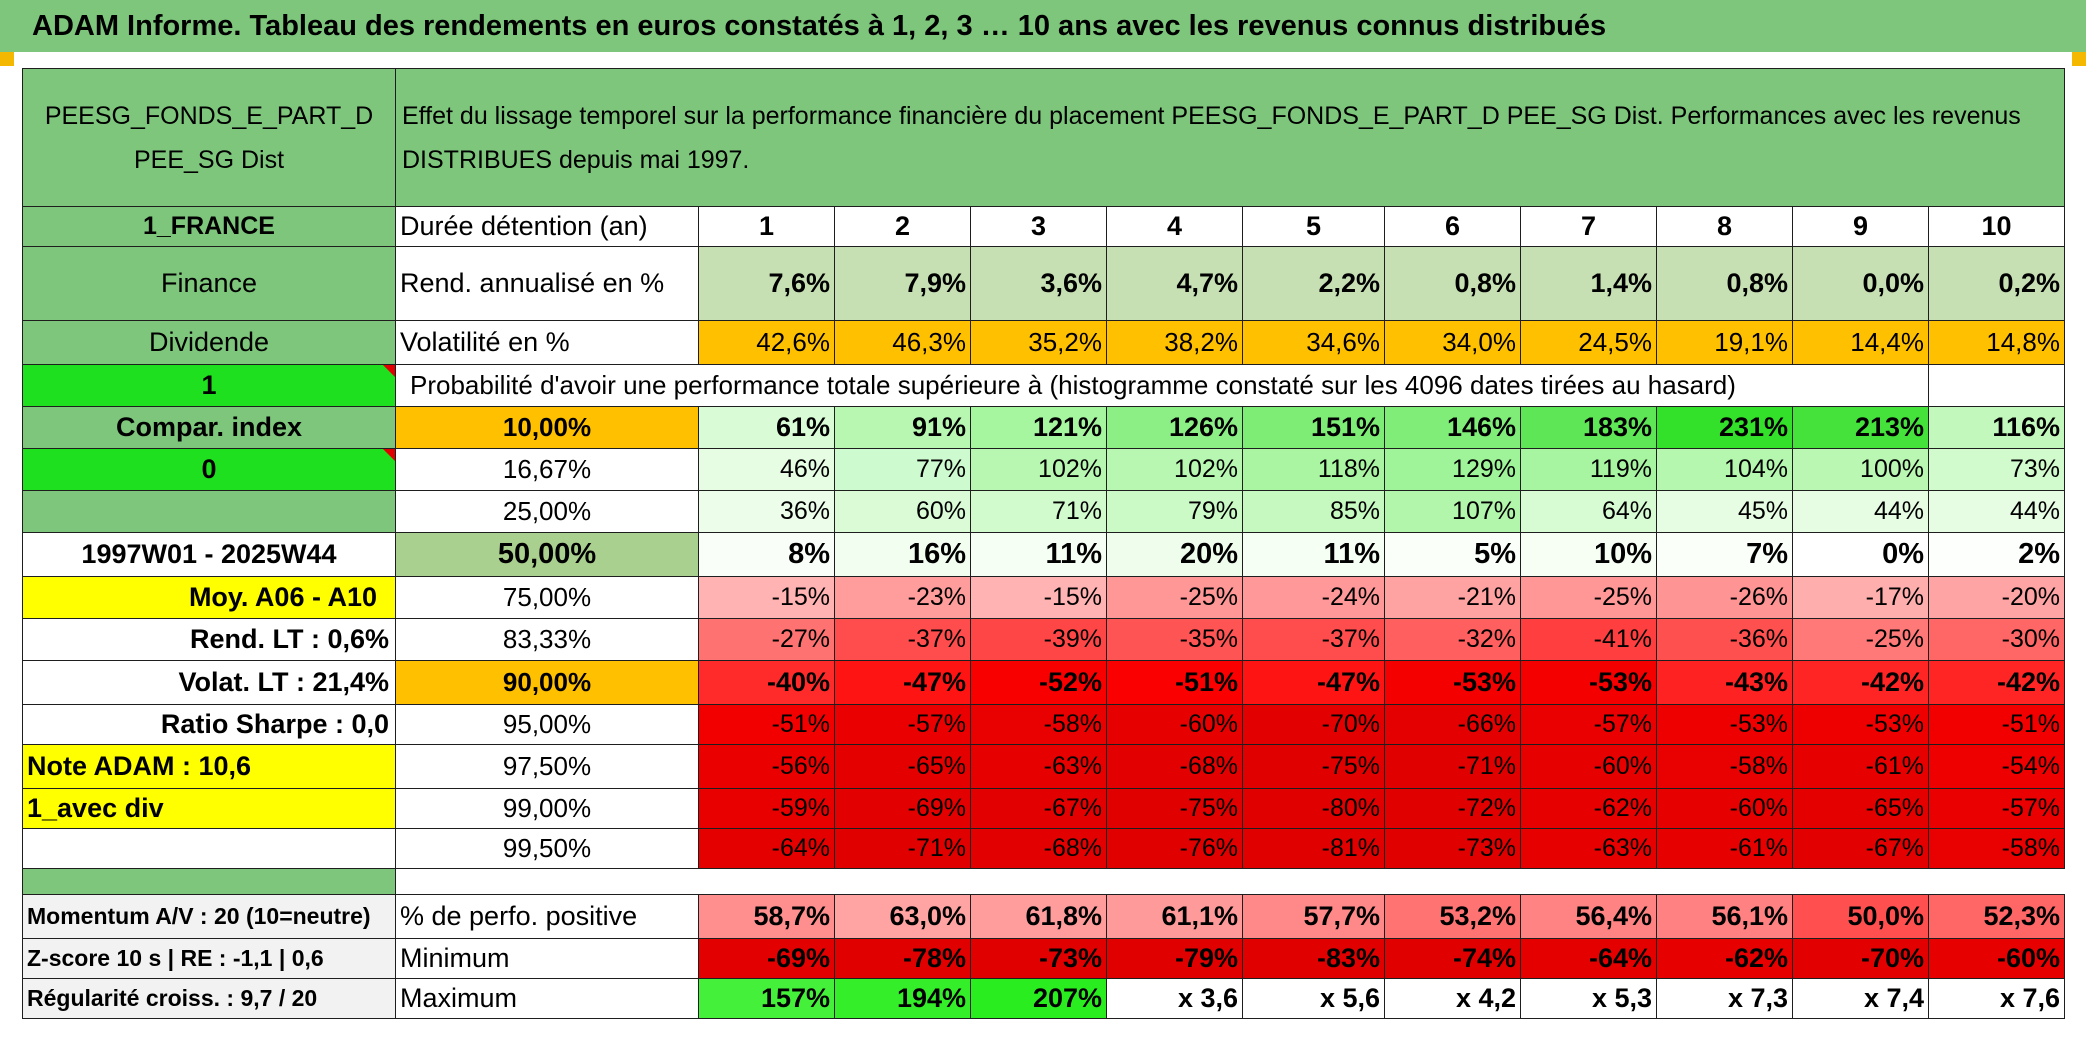  I want to click on year-header: 2, so click(902, 226).